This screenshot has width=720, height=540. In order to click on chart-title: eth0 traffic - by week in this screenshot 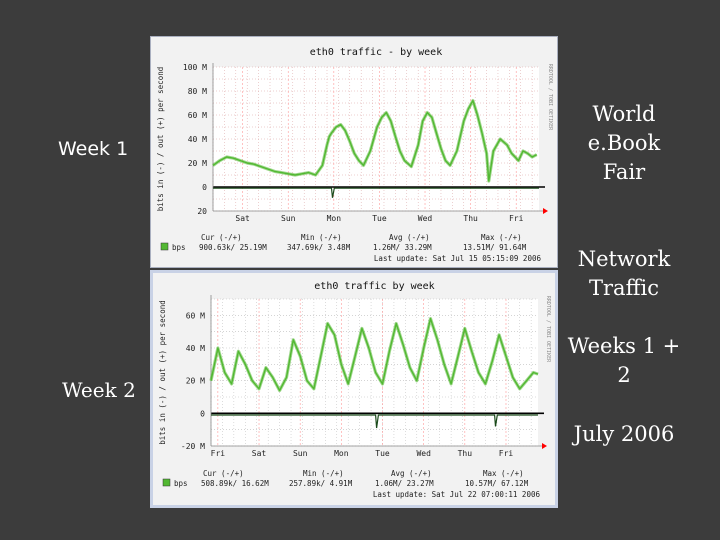, I will do `click(376, 52)`.